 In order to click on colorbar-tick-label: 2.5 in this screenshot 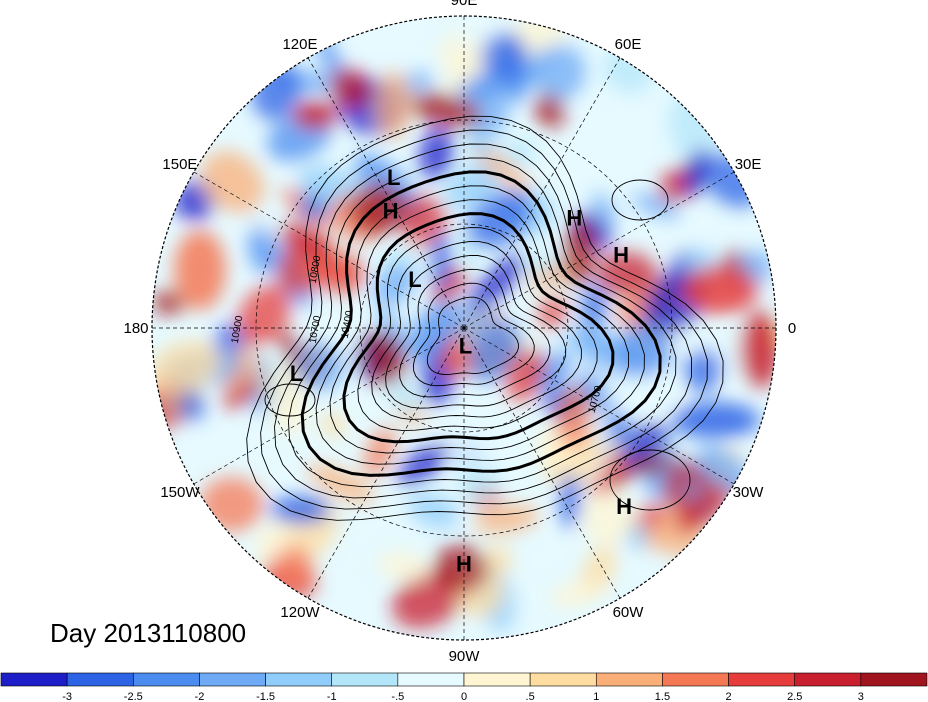, I will do `click(794, 696)`.